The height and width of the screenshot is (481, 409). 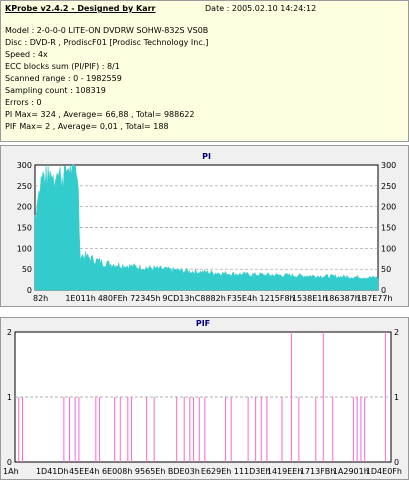 I want to click on x-tick-label: E629Eh, so click(x=216, y=471).